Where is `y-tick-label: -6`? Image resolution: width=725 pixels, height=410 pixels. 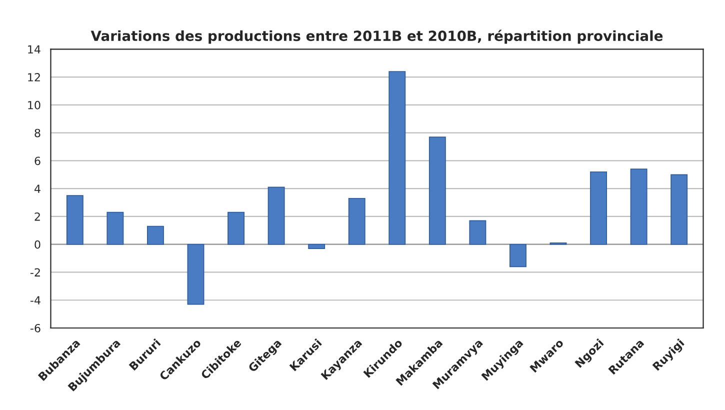 y-tick-label: -6 is located at coordinates (35, 328).